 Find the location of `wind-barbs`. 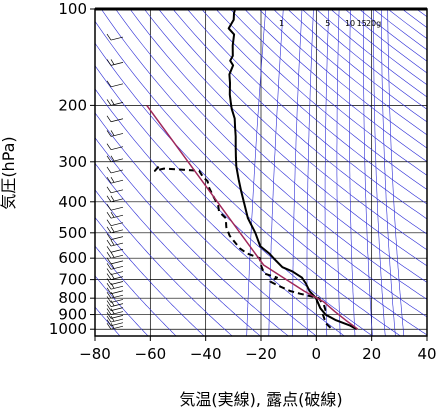

wind-barbs is located at coordinates (115, 166).